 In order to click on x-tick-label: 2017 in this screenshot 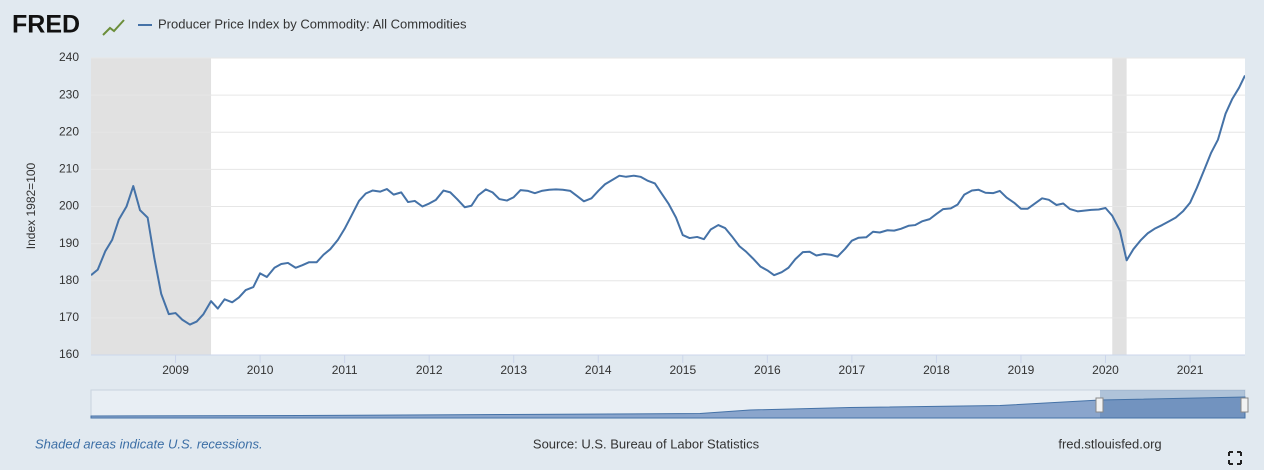, I will do `click(852, 370)`.